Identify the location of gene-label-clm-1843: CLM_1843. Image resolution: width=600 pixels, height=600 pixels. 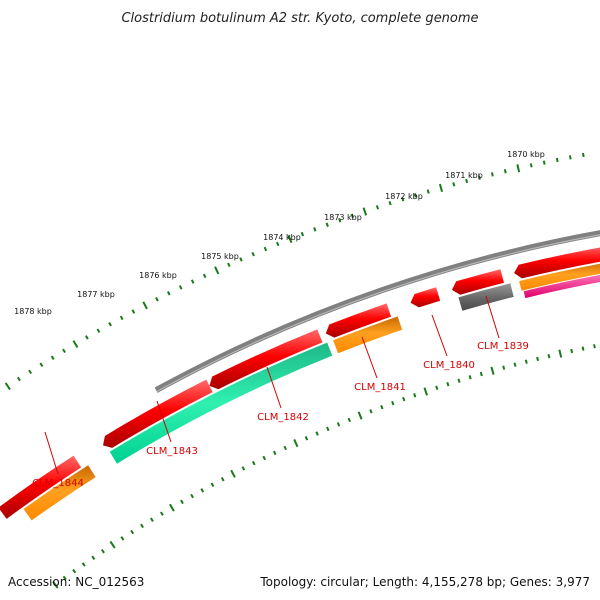
(172, 451).